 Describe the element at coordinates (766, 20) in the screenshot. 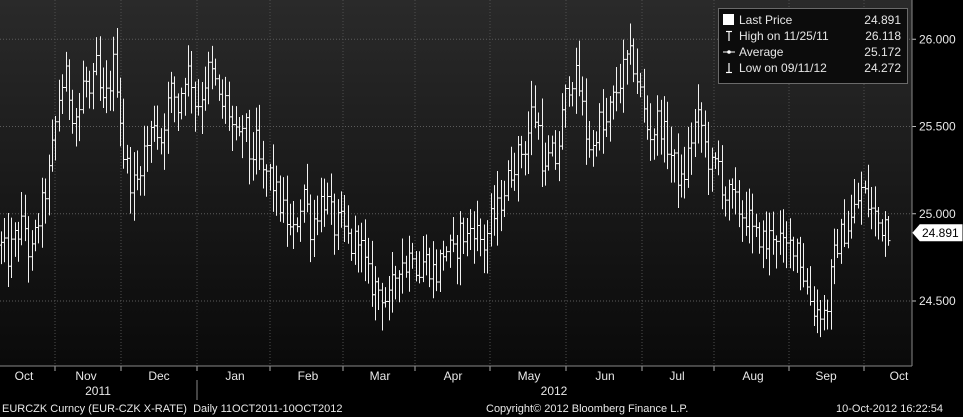

I see `legend-label: Last Price` at that location.